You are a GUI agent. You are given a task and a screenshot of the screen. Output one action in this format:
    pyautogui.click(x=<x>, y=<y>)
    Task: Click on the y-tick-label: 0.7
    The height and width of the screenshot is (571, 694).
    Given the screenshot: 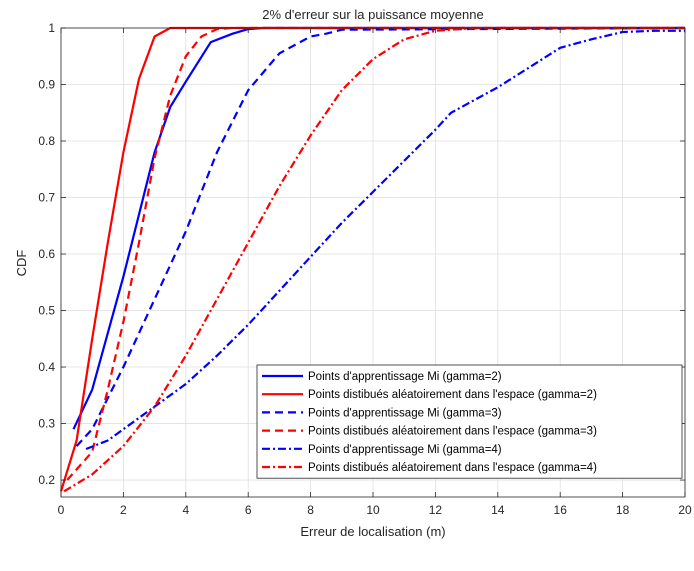 What is the action you would take?
    pyautogui.click(x=46, y=198)
    